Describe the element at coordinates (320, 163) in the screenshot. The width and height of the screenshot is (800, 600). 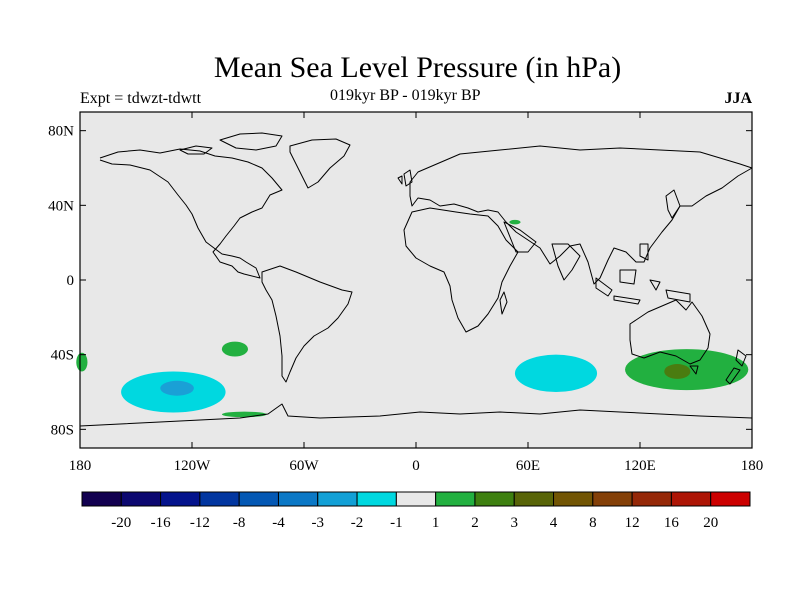
I see `coastline-greenland` at that location.